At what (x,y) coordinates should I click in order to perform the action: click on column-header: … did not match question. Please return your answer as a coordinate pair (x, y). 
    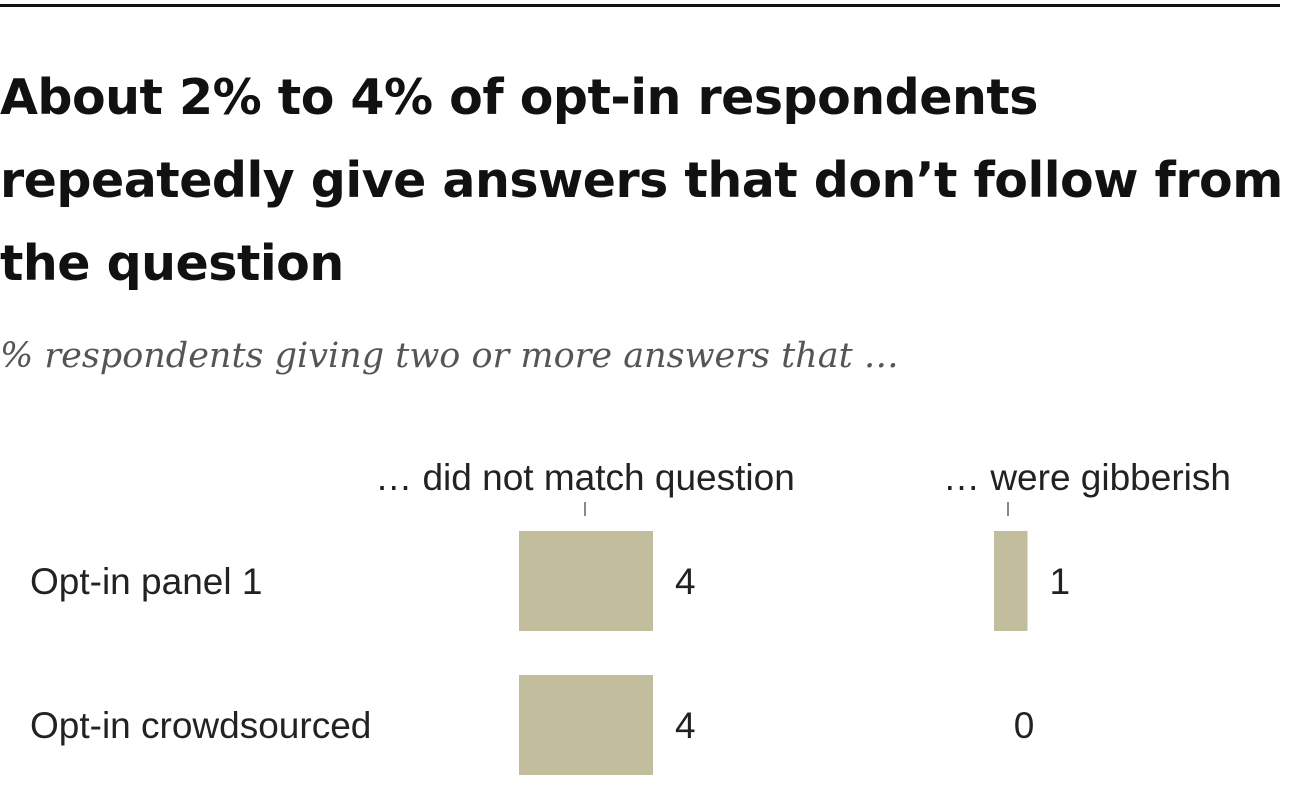
    Looking at the image, I should click on (585, 477).